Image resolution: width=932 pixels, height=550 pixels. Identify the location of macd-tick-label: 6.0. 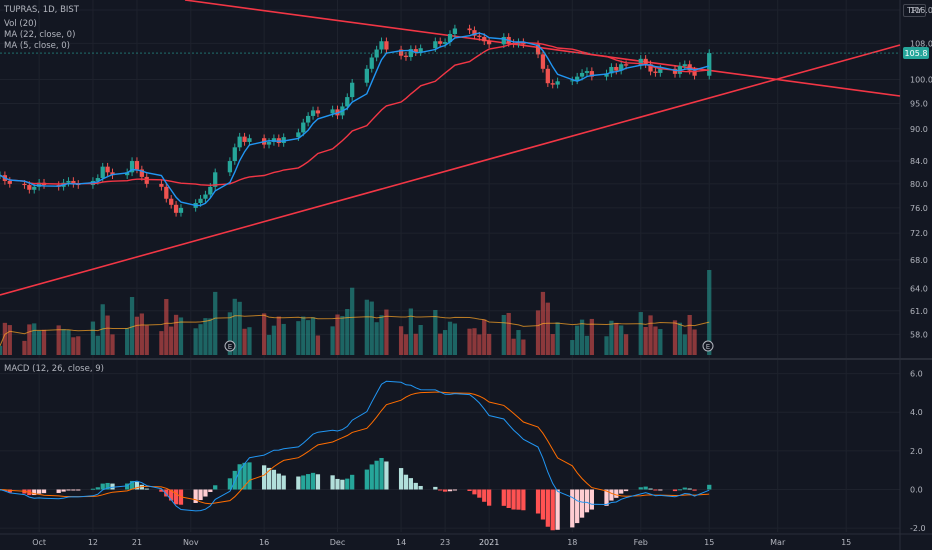
(916, 374).